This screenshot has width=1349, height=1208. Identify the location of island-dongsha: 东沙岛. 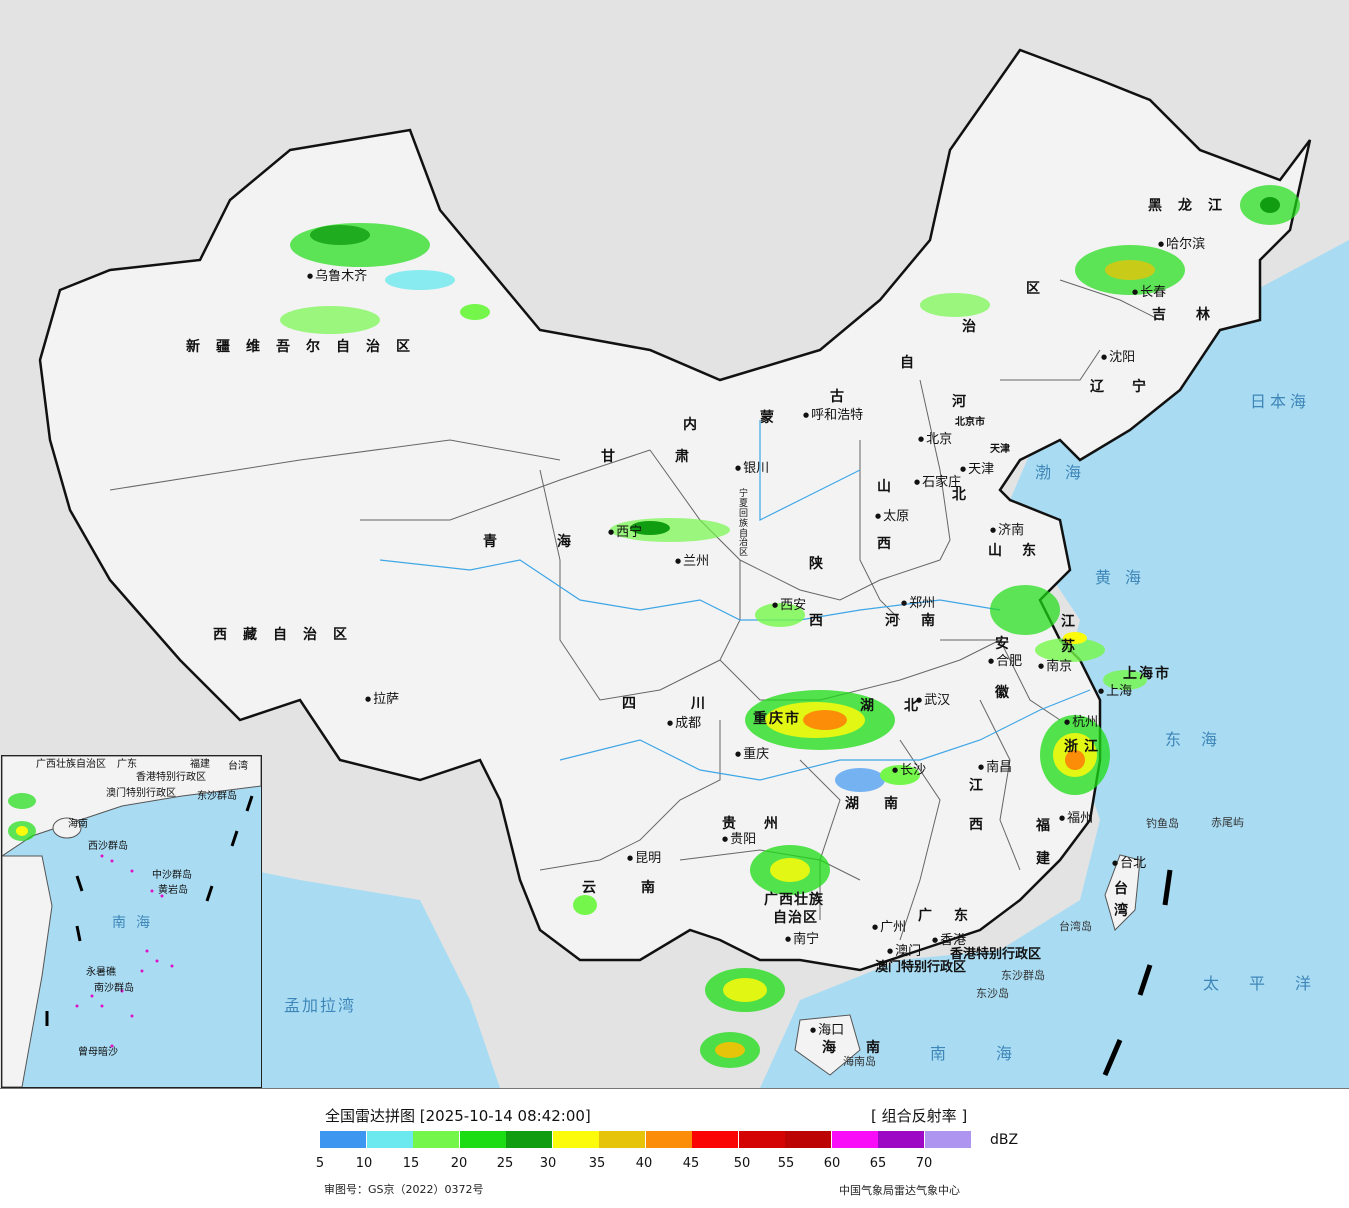
(992, 993).